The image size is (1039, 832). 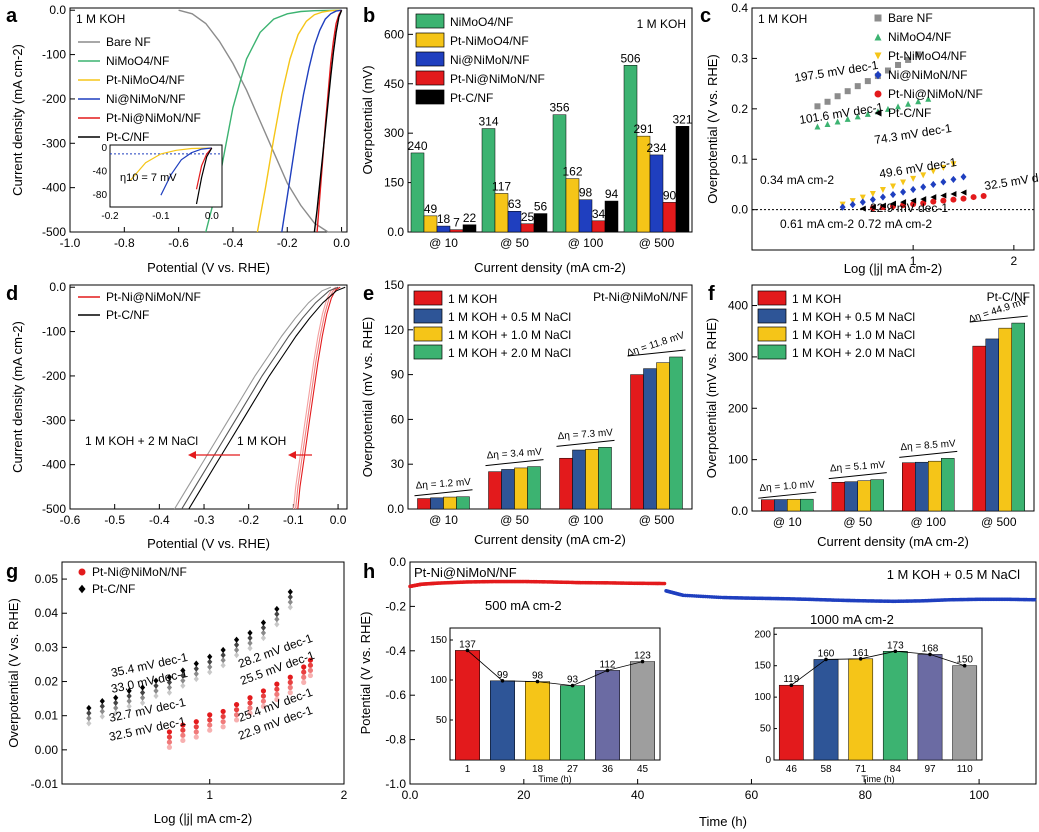 I want to click on legend-entry: Pt-Ni@NiMoN/NF, so click(x=935, y=94).